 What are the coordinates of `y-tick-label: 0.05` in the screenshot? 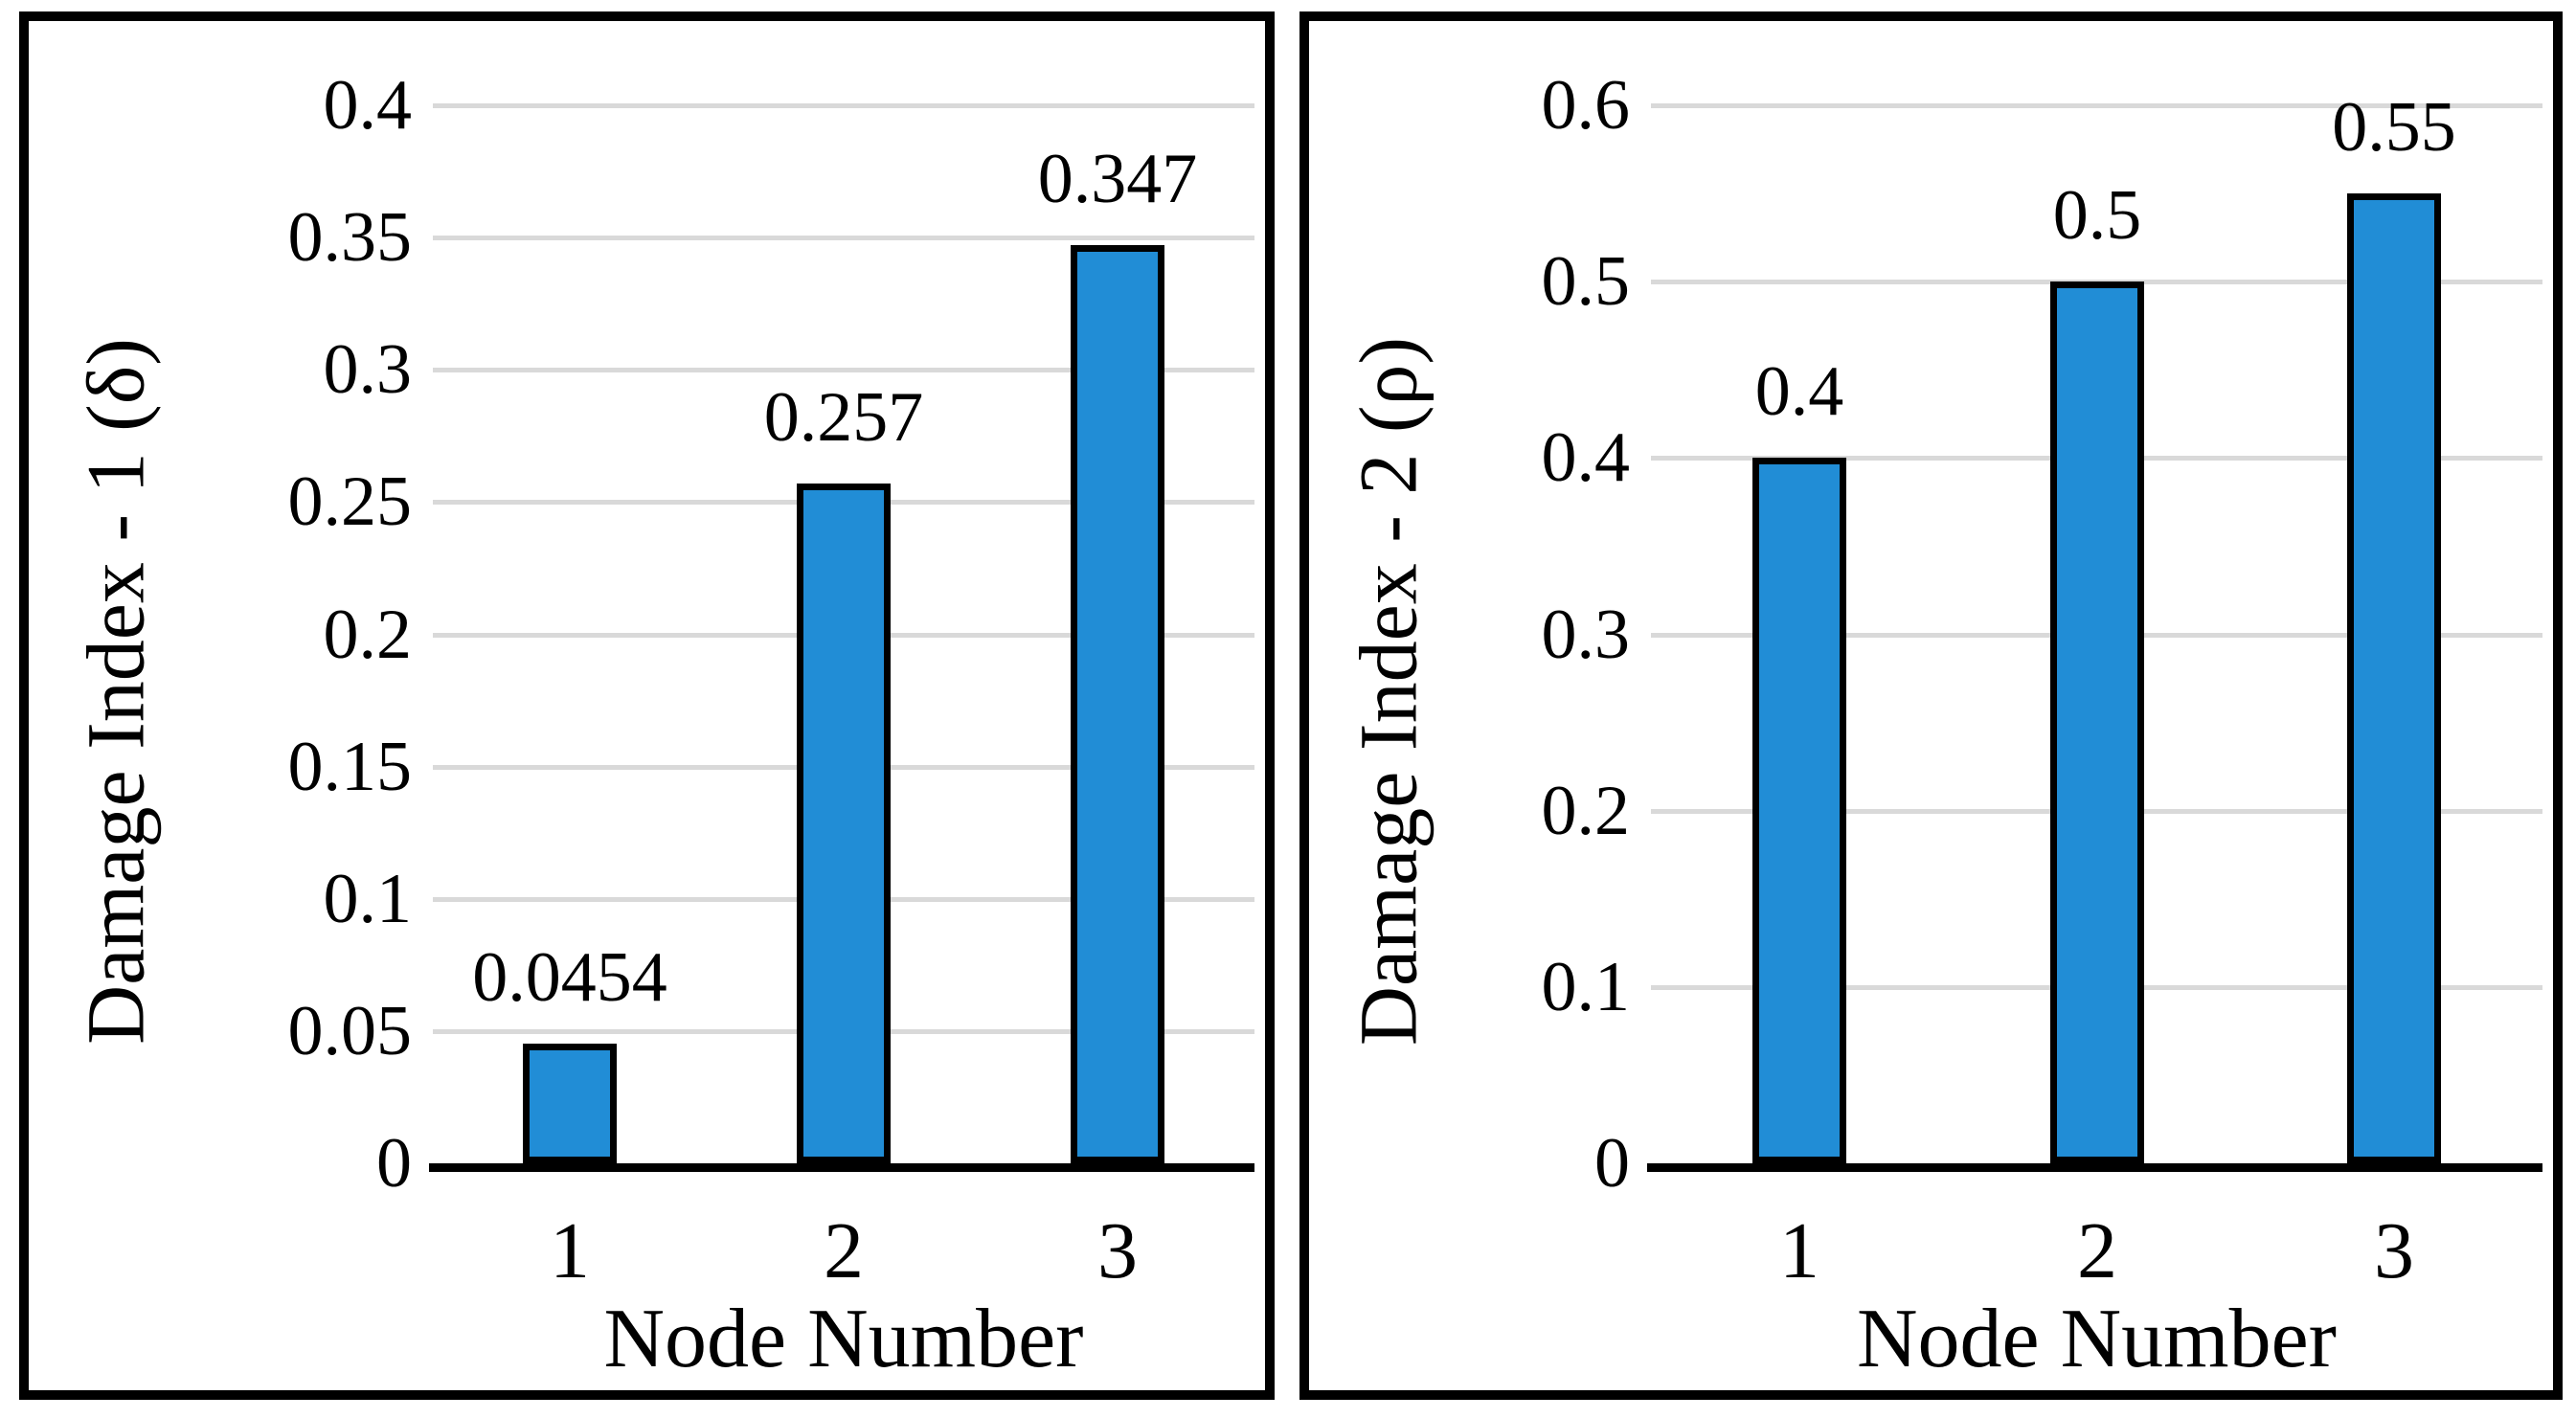 It's located at (350, 1030).